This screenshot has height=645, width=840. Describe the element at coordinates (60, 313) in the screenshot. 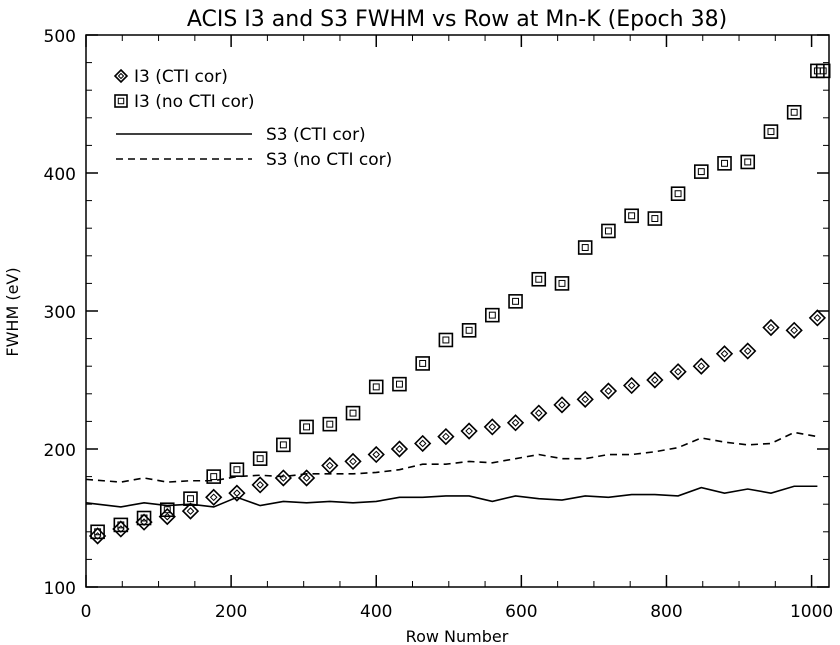

I see `y-tick-label: 300` at that location.